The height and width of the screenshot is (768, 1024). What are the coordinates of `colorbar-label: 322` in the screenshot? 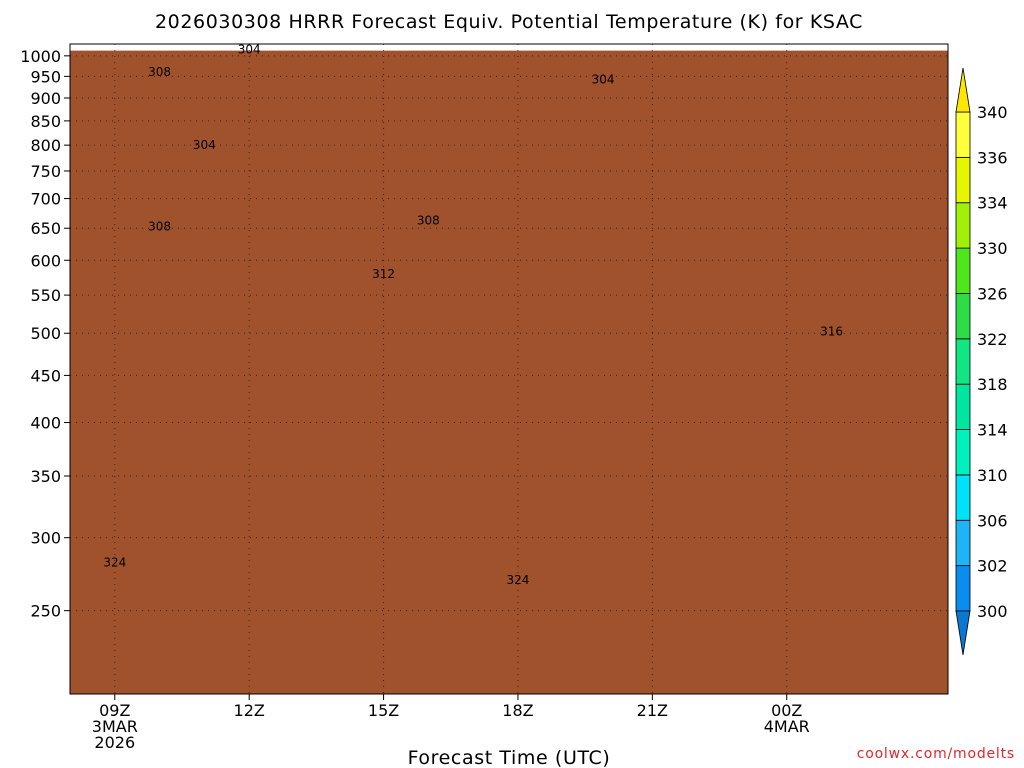 It's located at (992, 339).